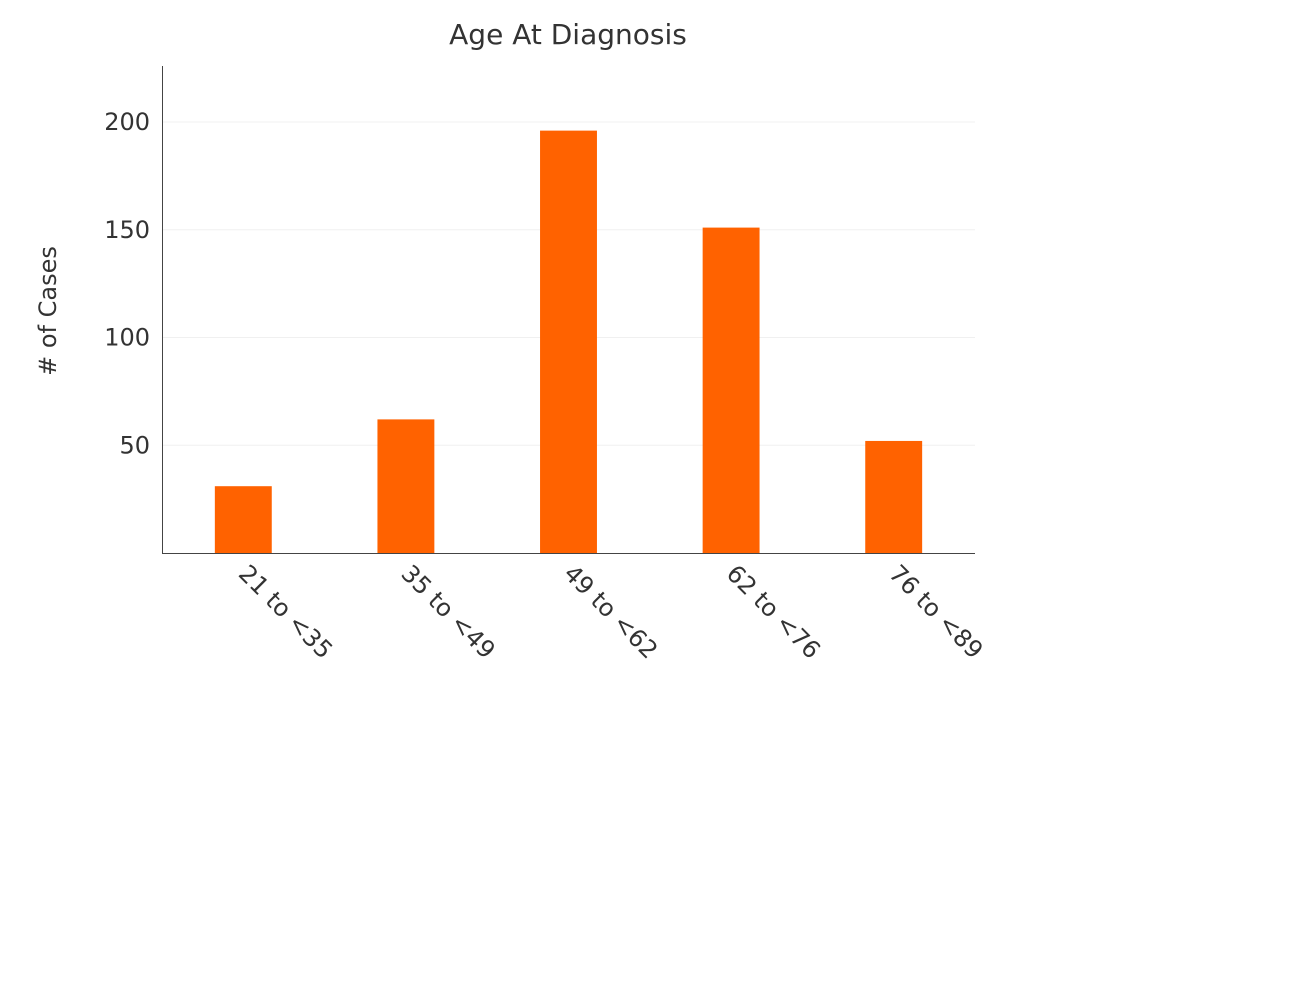 This screenshot has height=1004, width=1300. I want to click on x-tick-label: 49 to <62, so click(610, 611).